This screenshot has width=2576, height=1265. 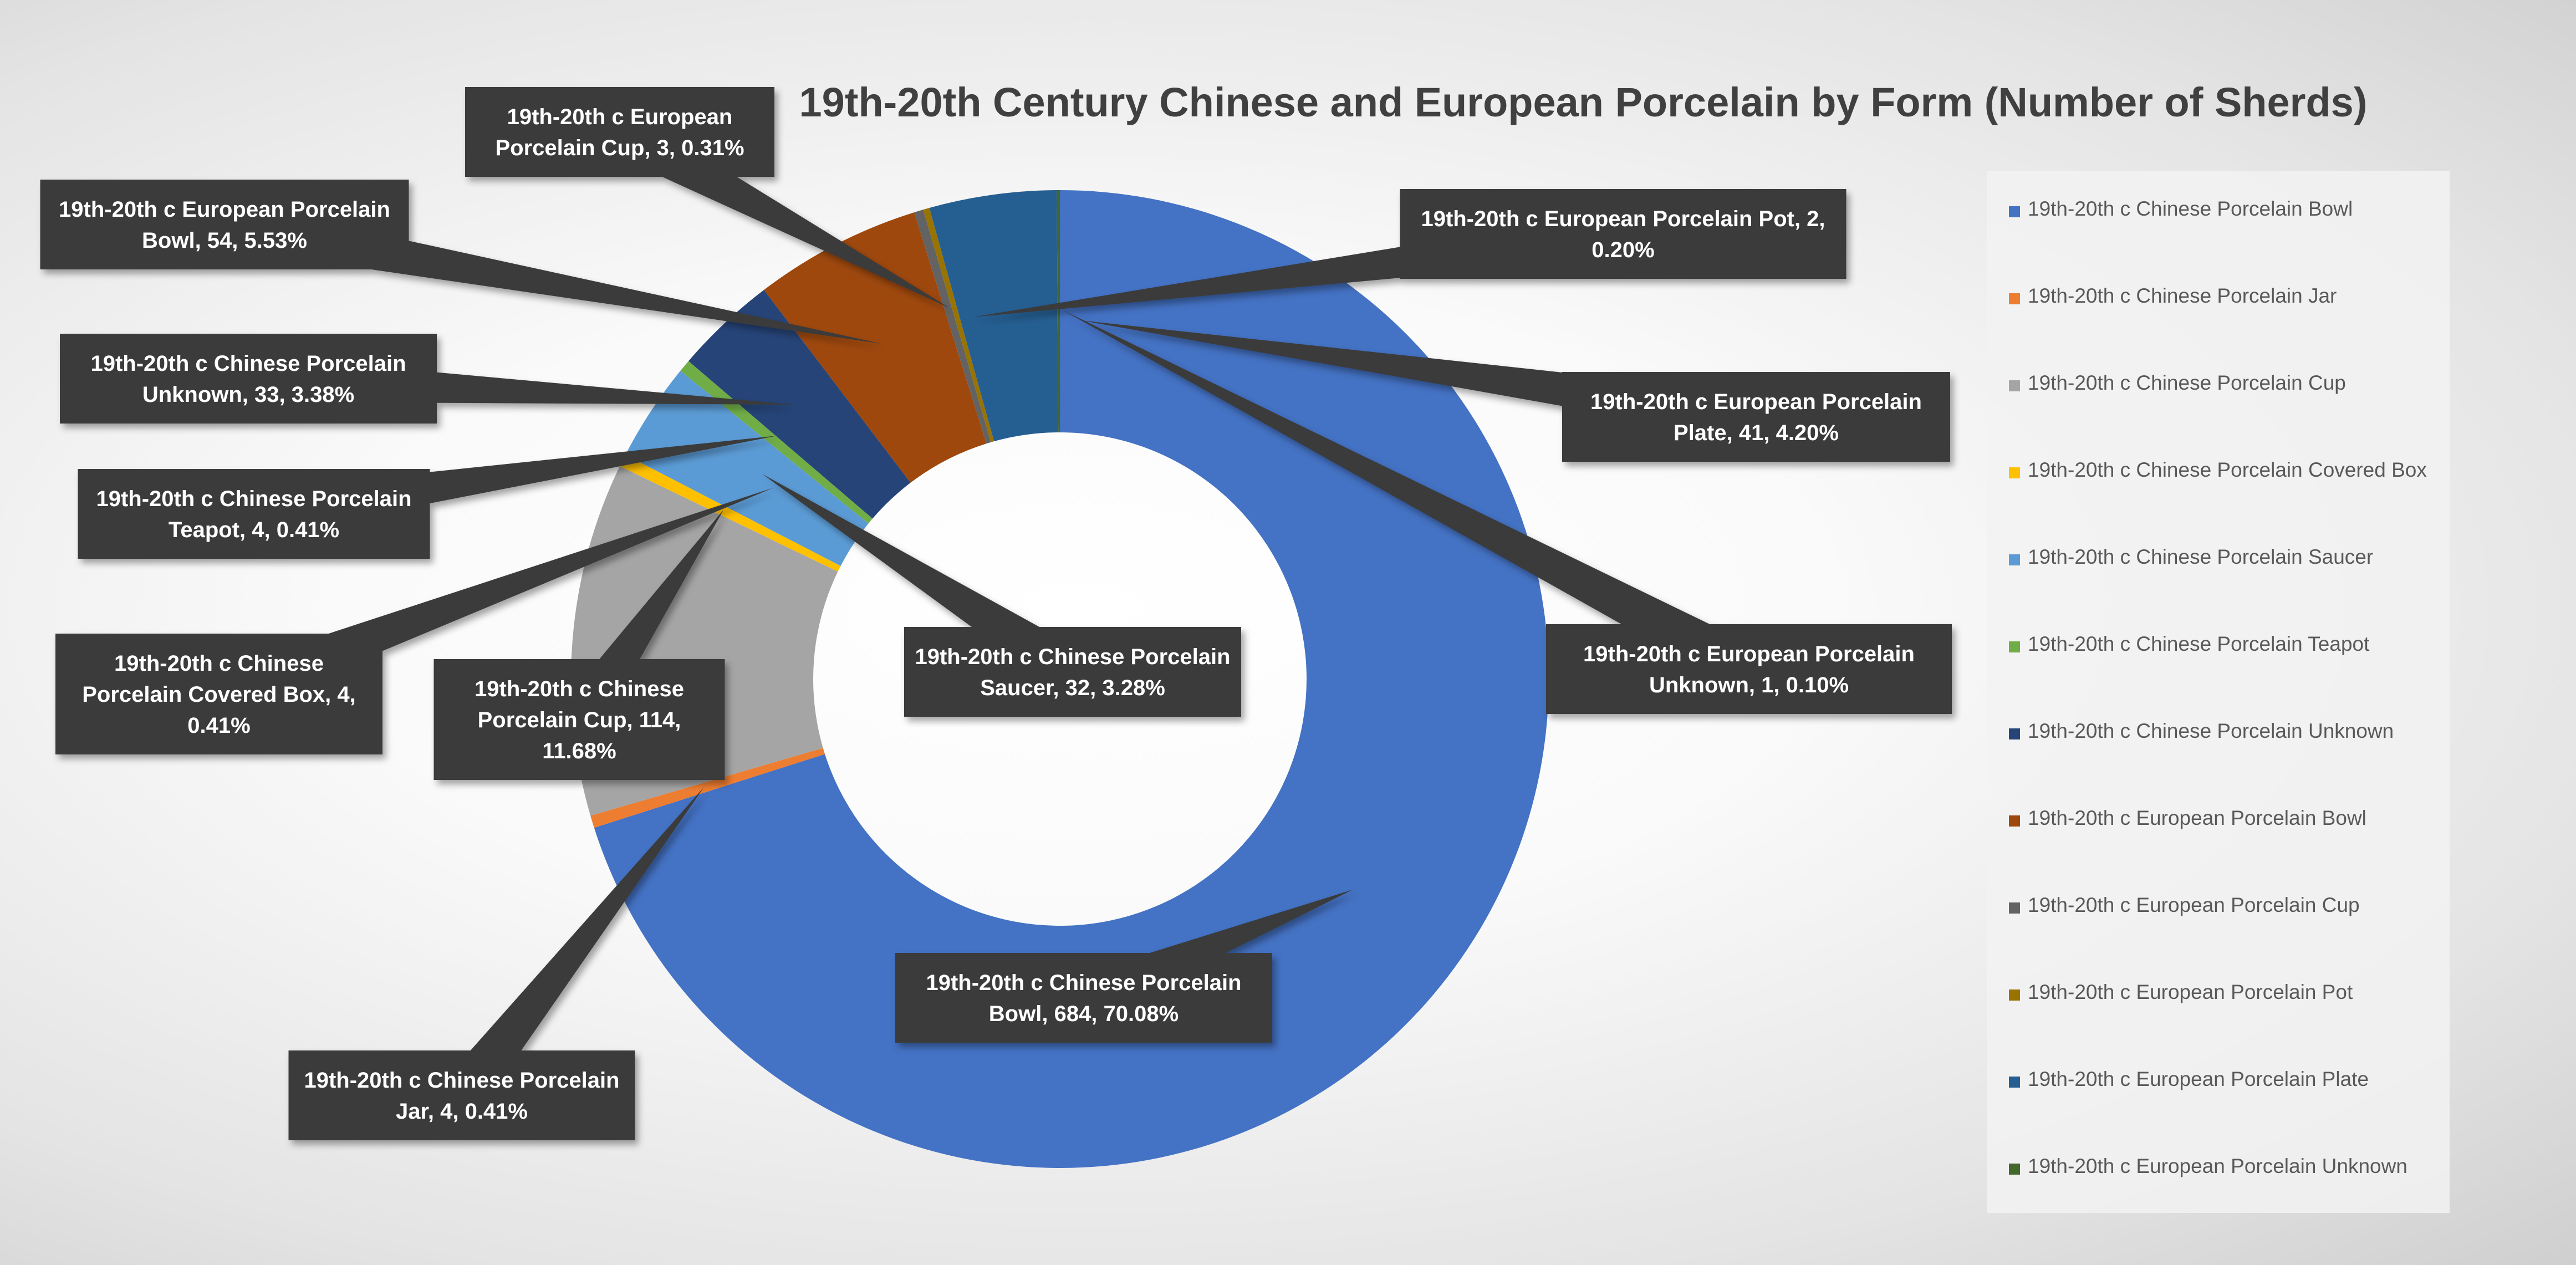 What do you see at coordinates (1084, 1014) in the screenshot?
I see `data-label-text: Bowl, 684, 70.08%` at bounding box center [1084, 1014].